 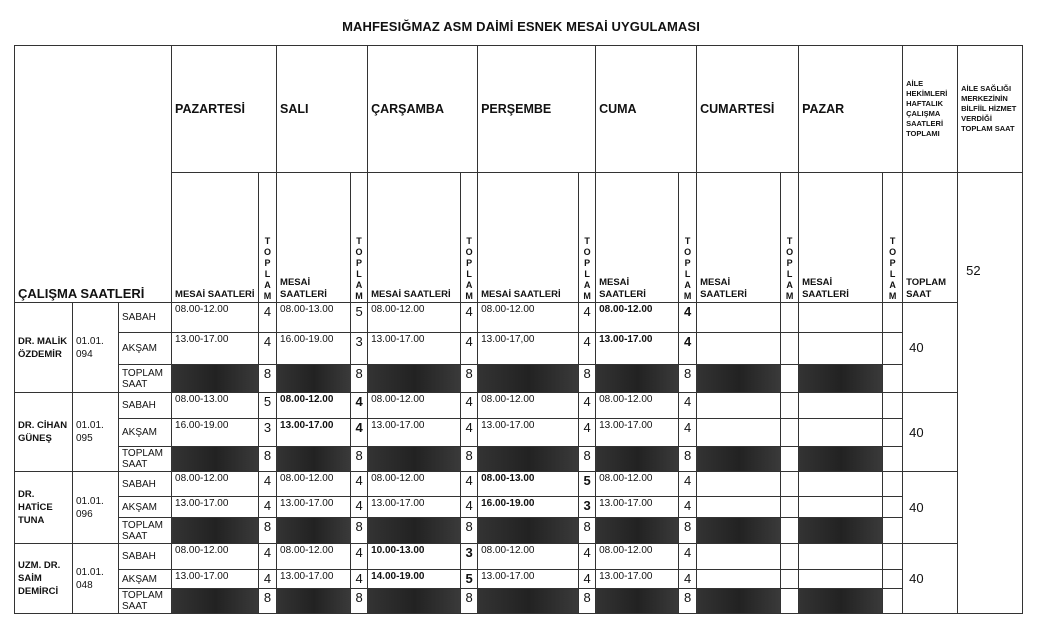 What do you see at coordinates (930, 432) in the screenshot?
I see `weekly-total: 40` at bounding box center [930, 432].